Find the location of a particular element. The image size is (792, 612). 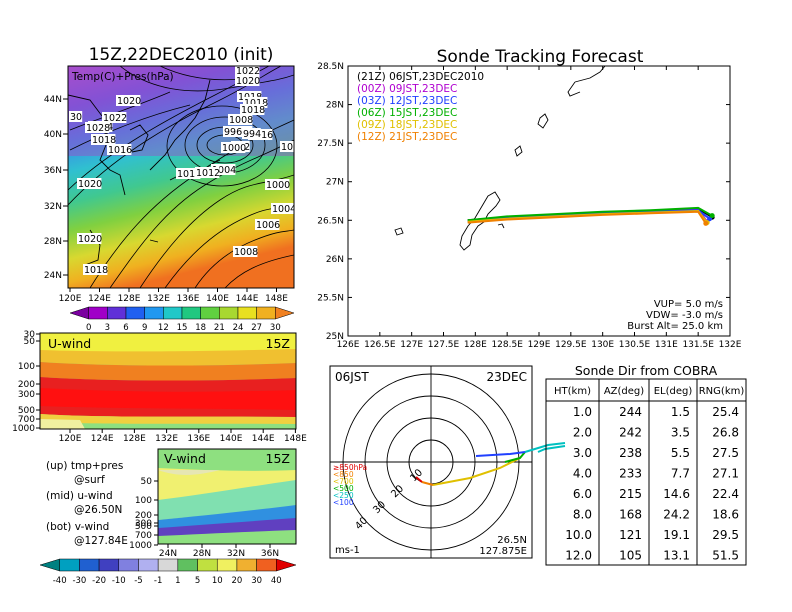

param-line: Burst Alt= 25.0 km is located at coordinates (675, 326).